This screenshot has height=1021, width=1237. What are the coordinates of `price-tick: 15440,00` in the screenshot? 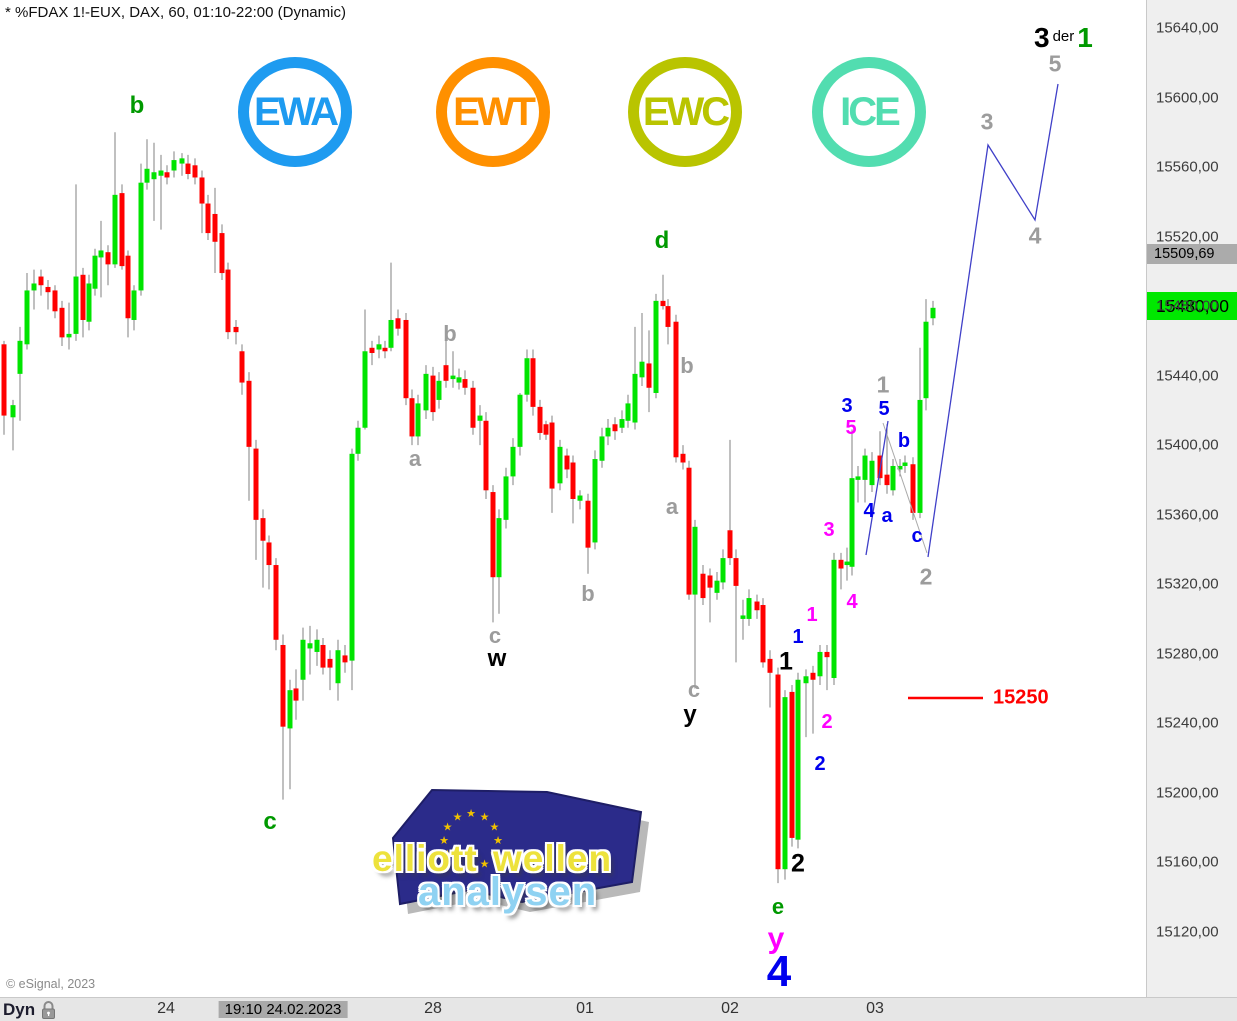 It's located at (1187, 376).